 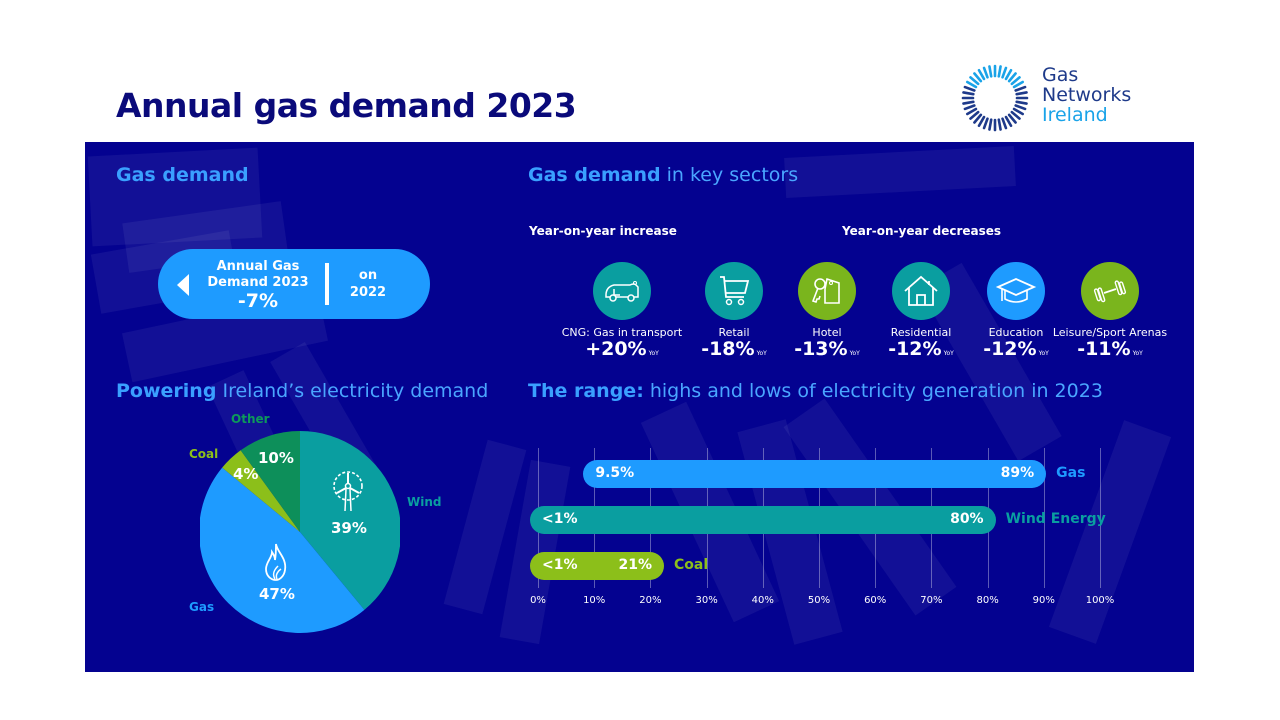 I want to click on pie-value-other: 10%, so click(x=276, y=458).